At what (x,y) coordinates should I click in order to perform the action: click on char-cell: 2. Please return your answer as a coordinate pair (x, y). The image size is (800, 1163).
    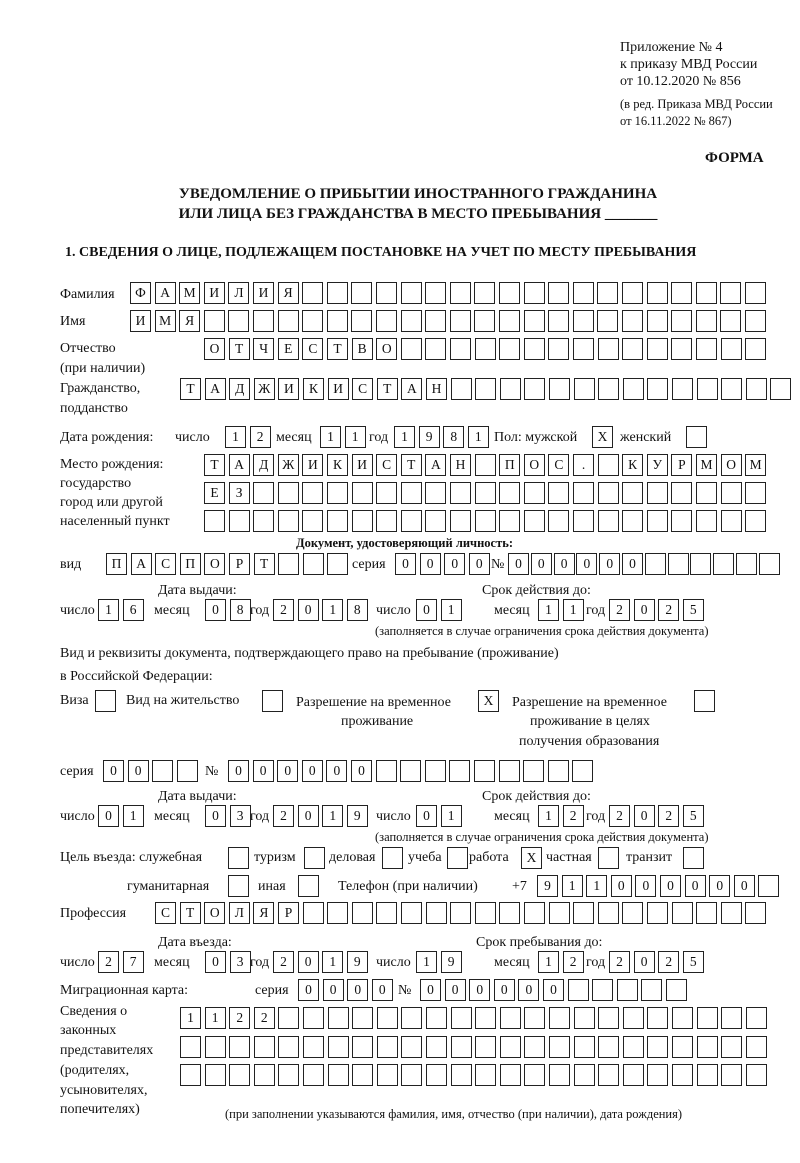
    Looking at the image, I should click on (669, 816).